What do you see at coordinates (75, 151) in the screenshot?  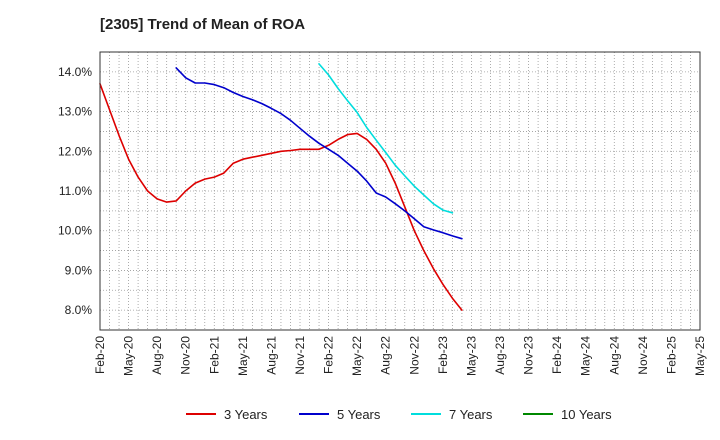 I see `y-tick-label: 12.0%` at bounding box center [75, 151].